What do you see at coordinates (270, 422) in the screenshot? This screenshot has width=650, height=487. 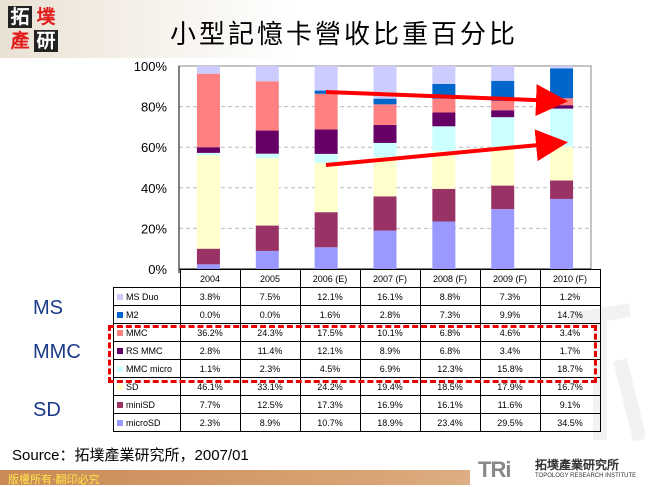 I see `value-cell: 8.9%` at bounding box center [270, 422].